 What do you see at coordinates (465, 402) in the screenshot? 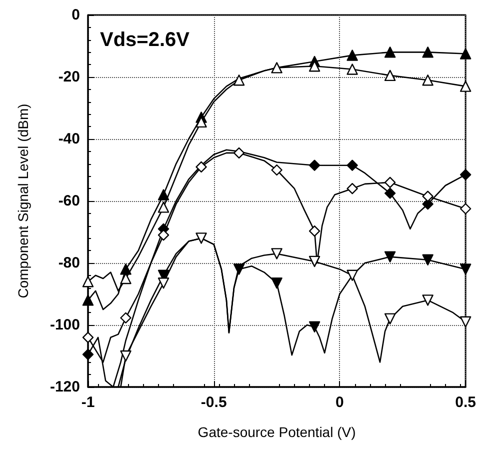
I see `x-tick-label: 0.5` at bounding box center [465, 402].